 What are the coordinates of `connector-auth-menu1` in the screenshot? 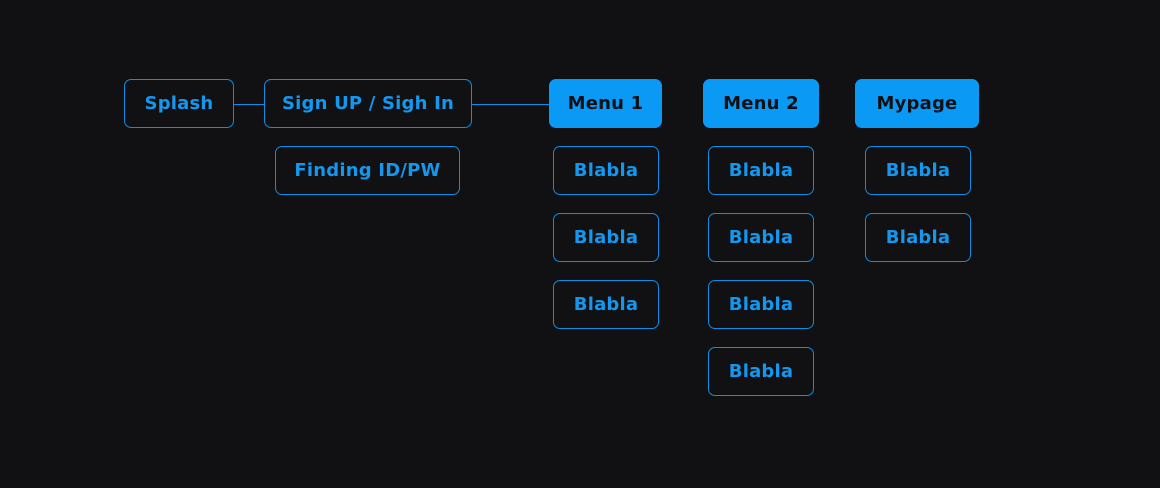 It's located at (511, 104).